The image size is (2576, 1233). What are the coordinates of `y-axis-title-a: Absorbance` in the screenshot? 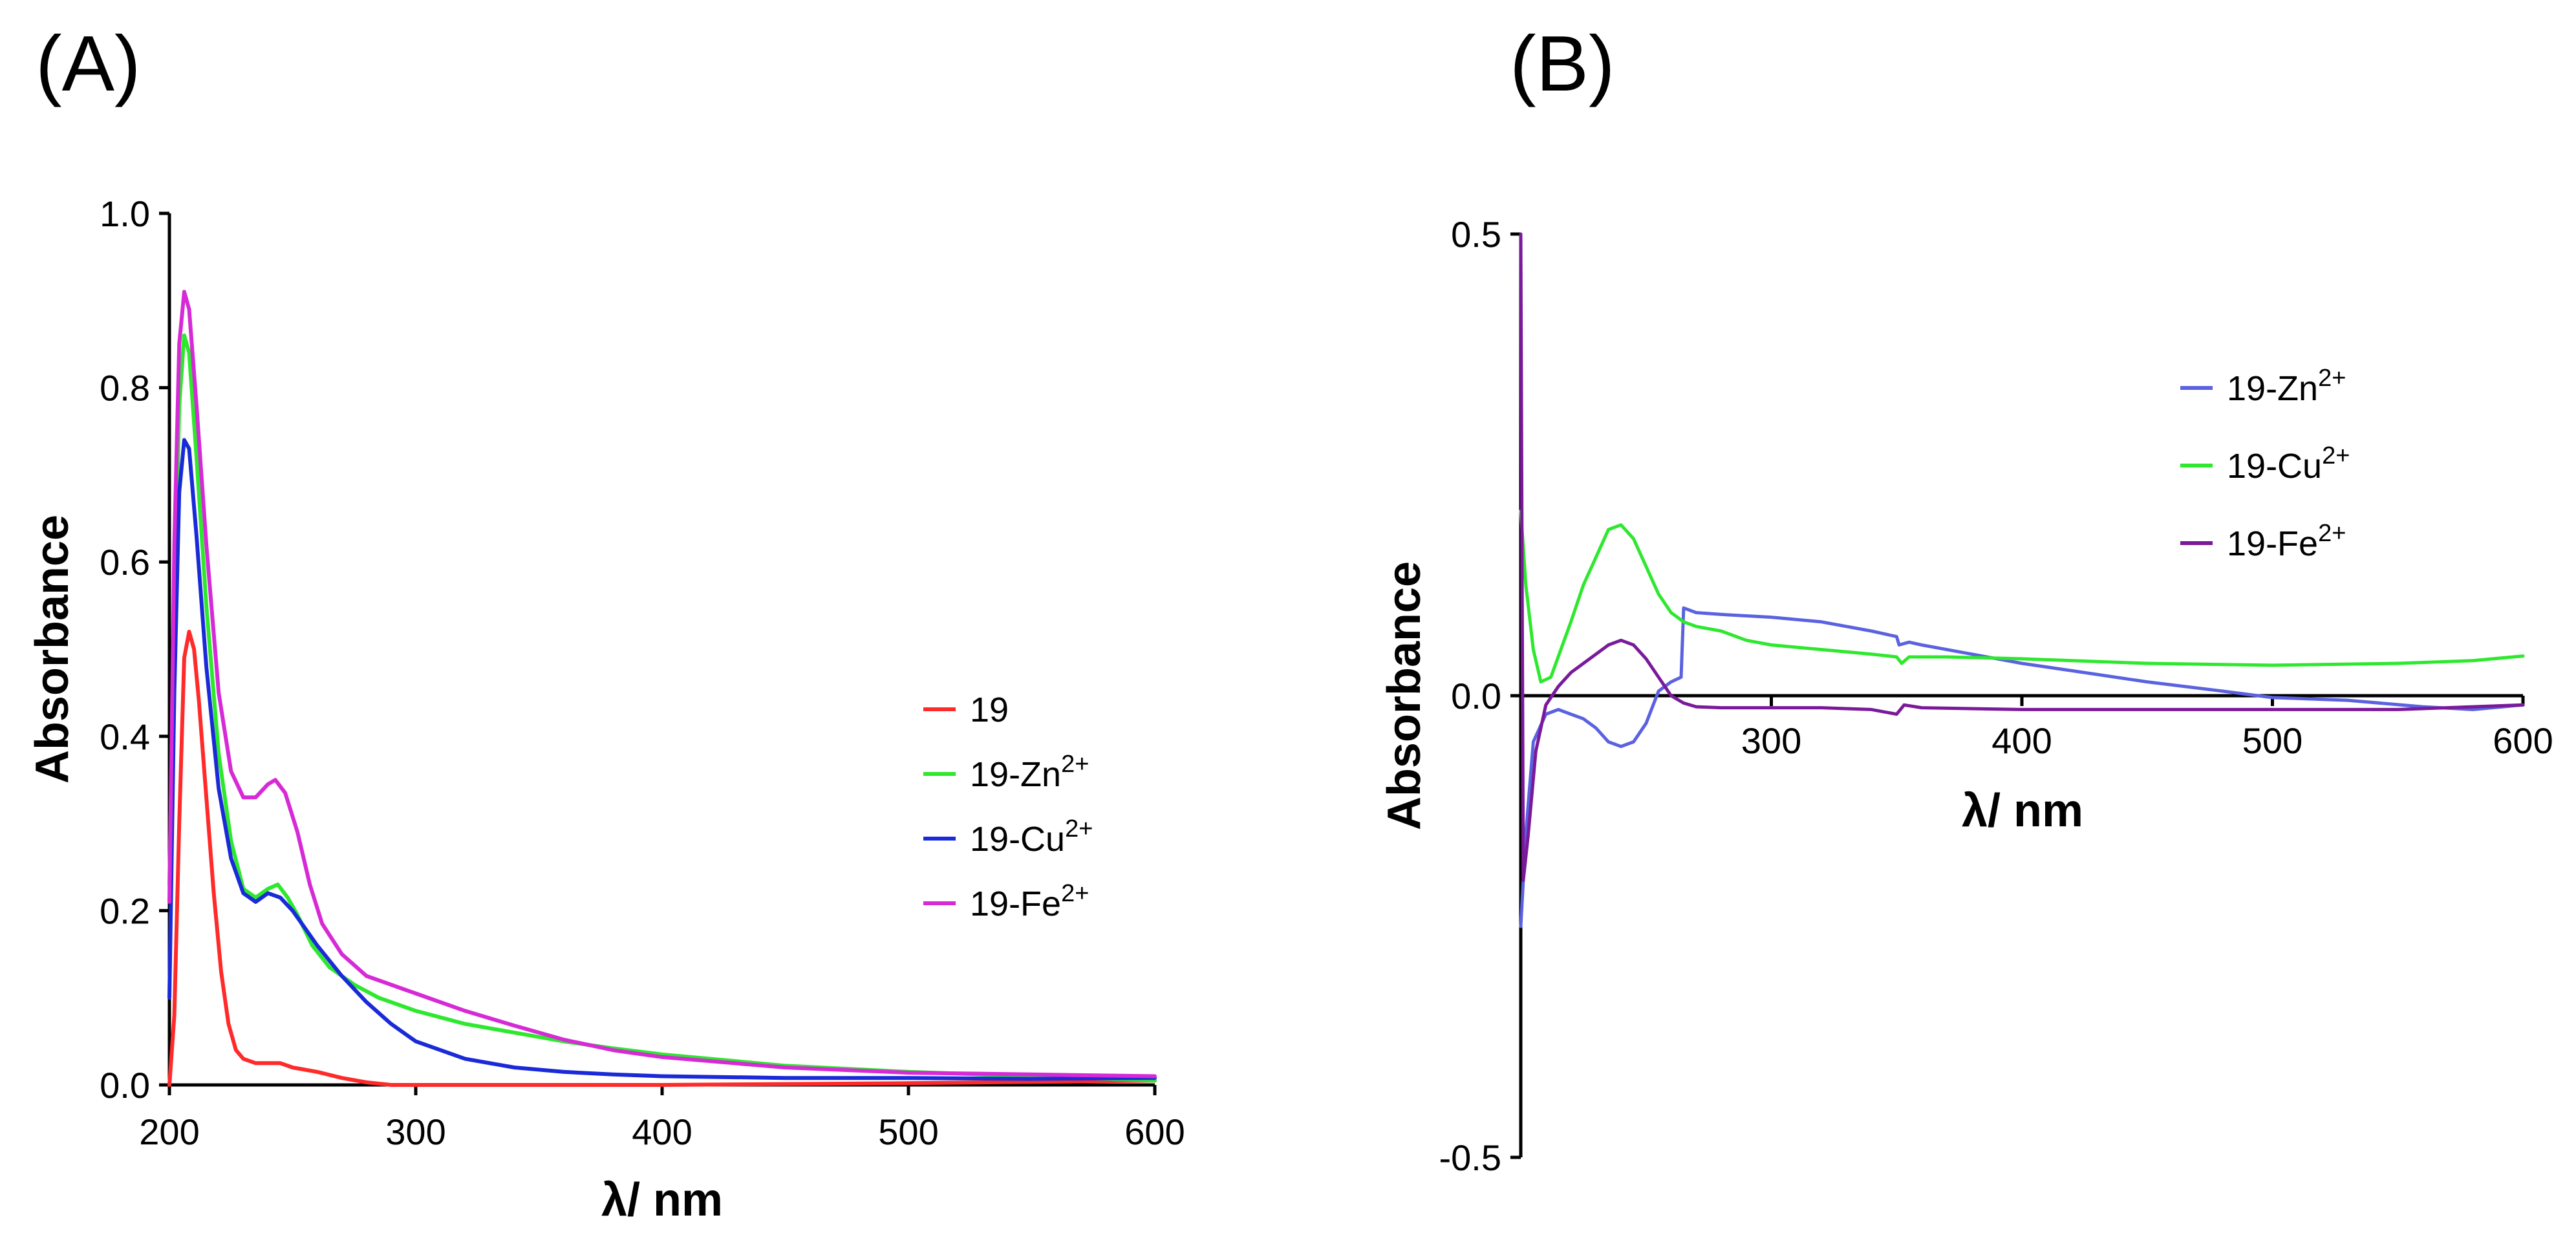 It's located at (52, 649).